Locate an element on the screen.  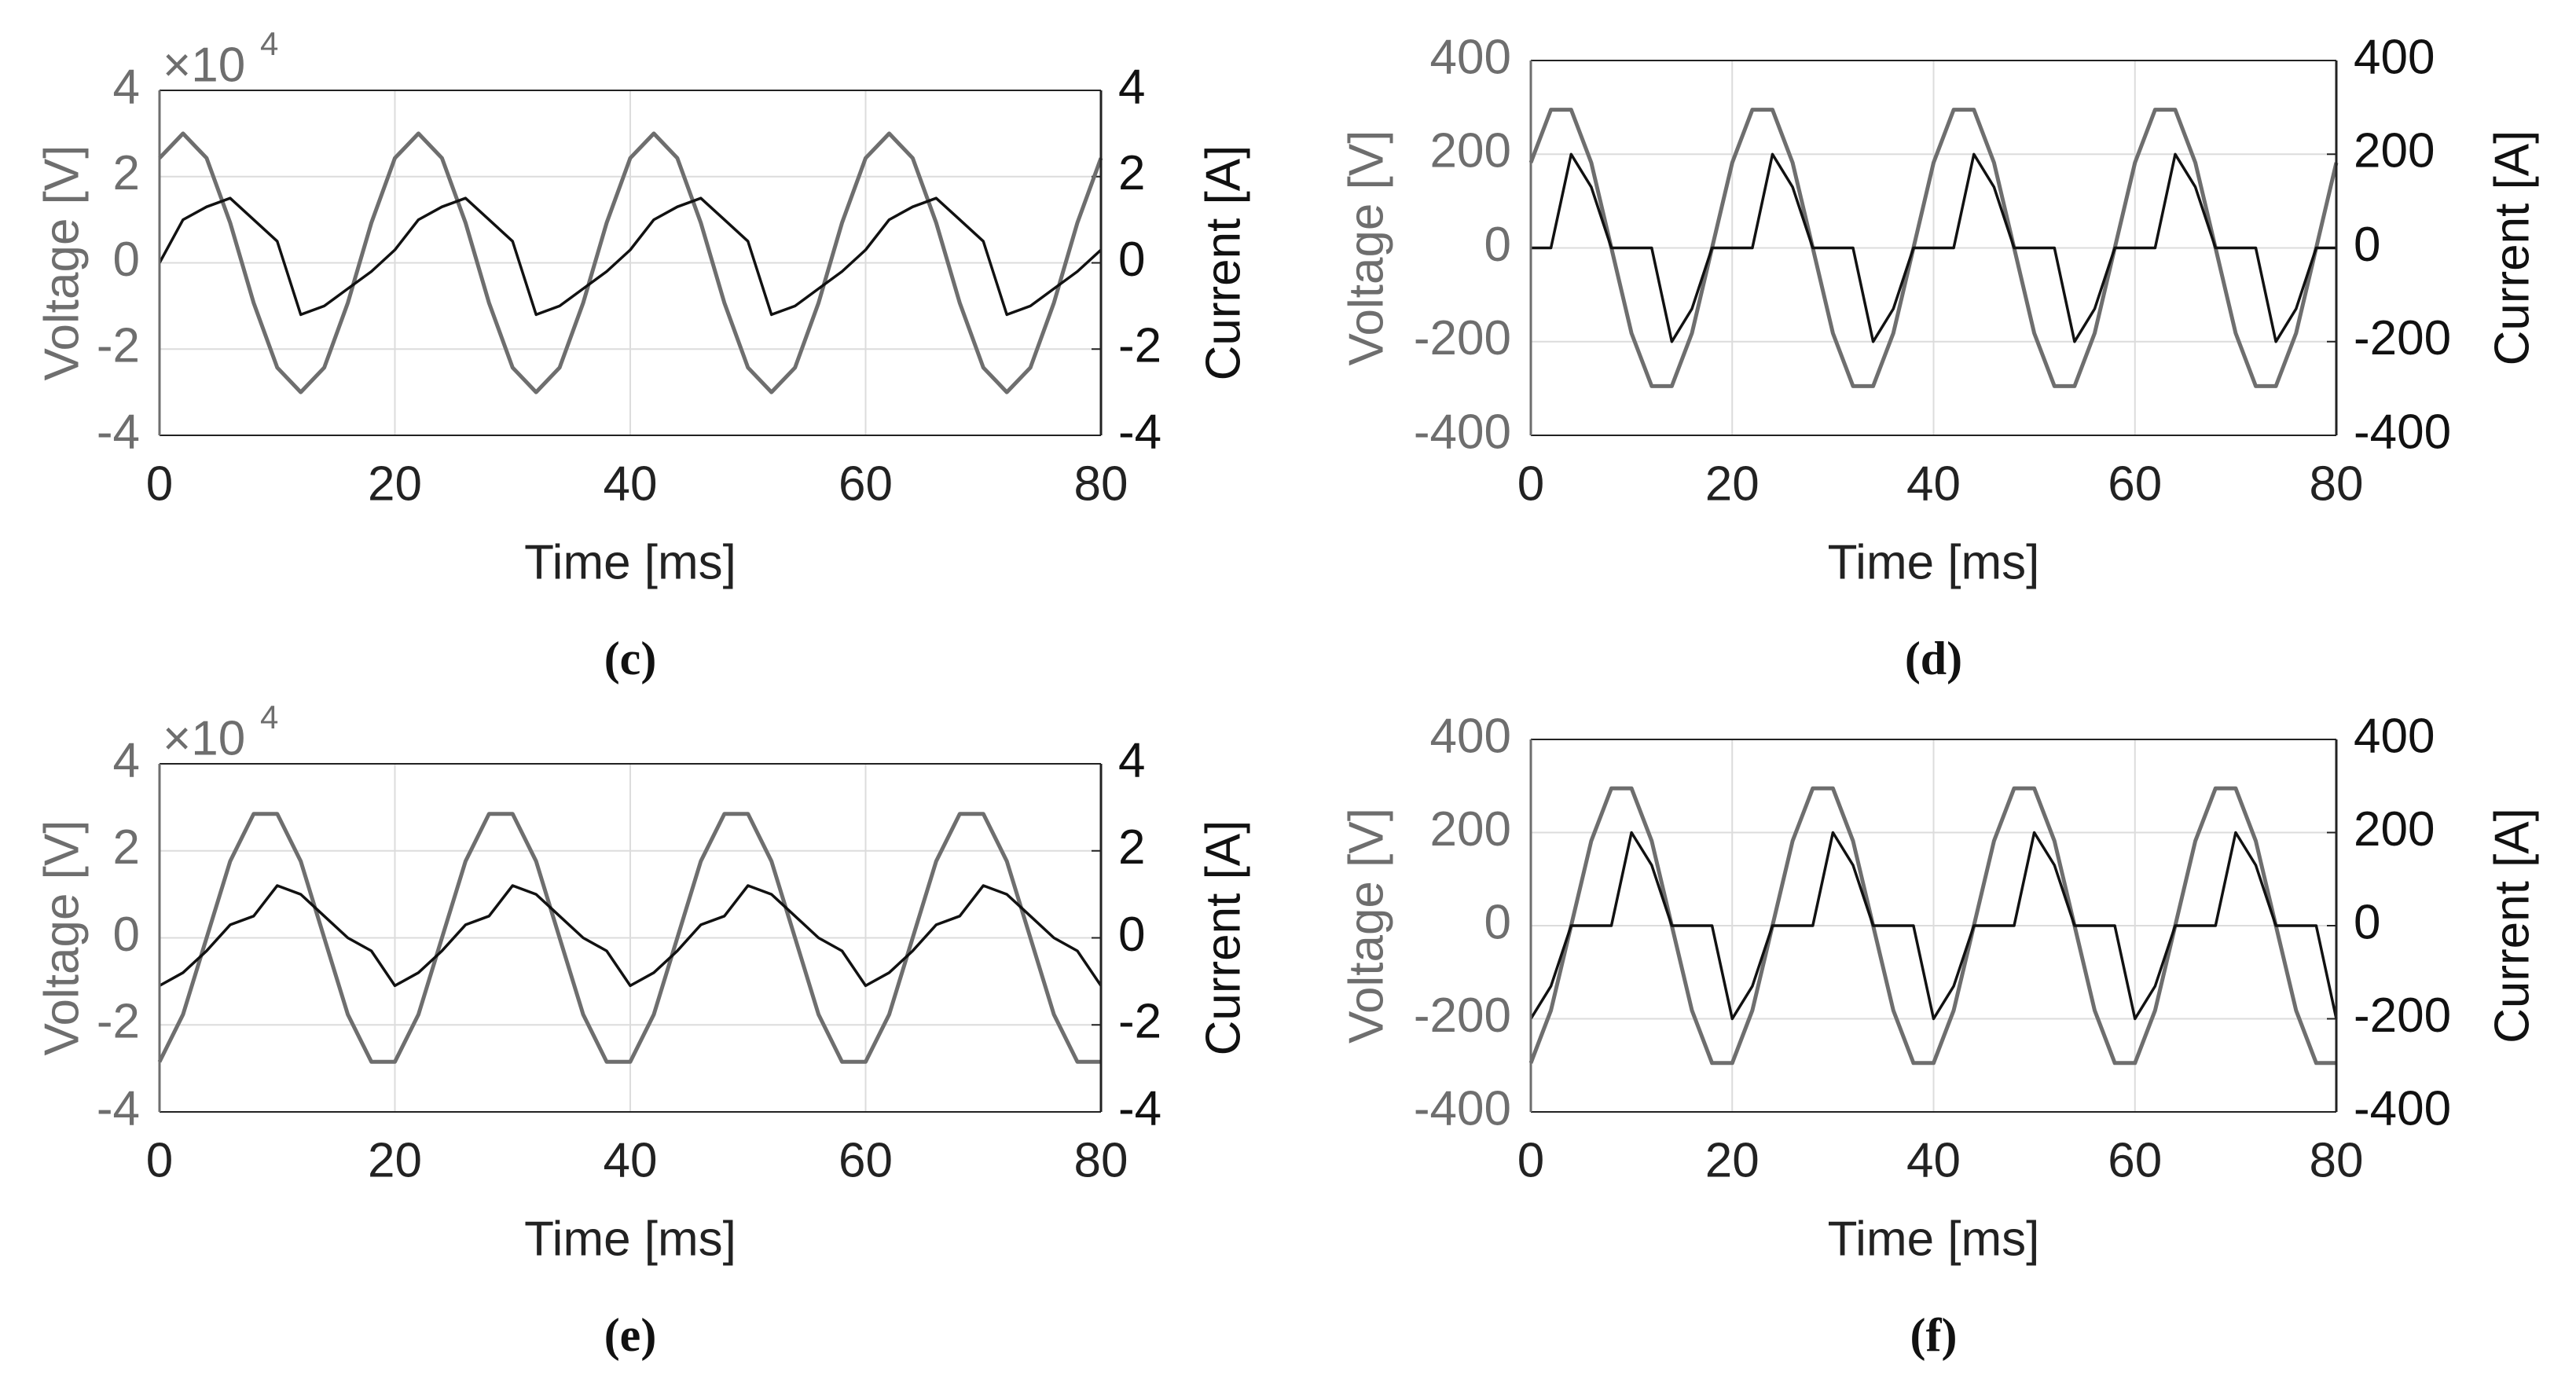
panel-caption: (f) is located at coordinates (1934, 1335).